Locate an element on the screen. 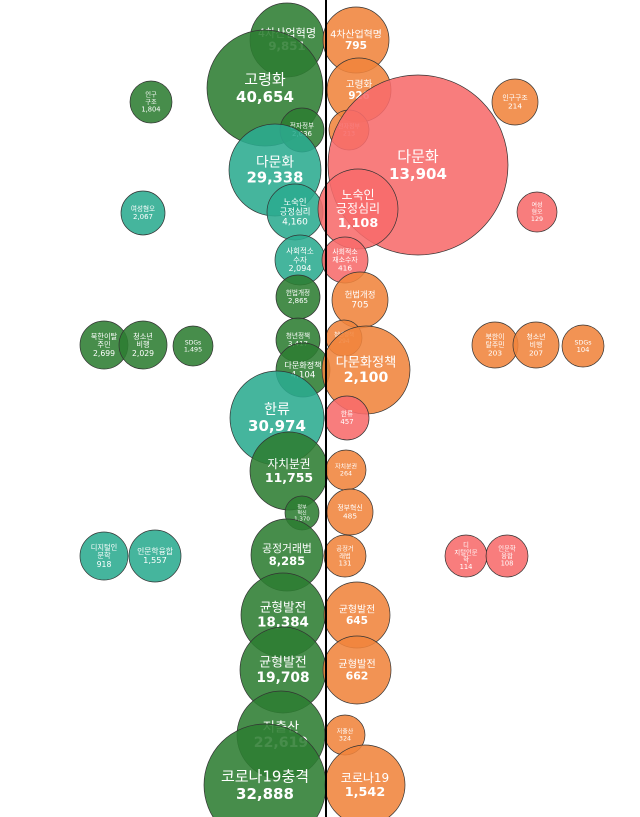  bubble-value: 1,804 is located at coordinates (150, 109).